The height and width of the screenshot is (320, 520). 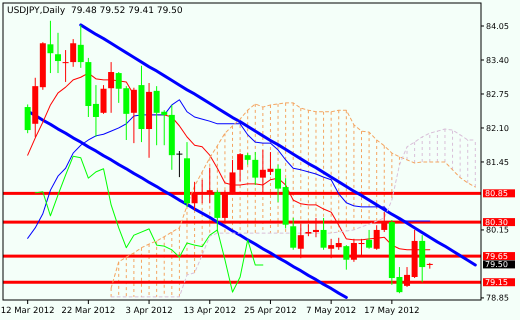 I want to click on y-tick-label: 81.45, so click(x=497, y=162).